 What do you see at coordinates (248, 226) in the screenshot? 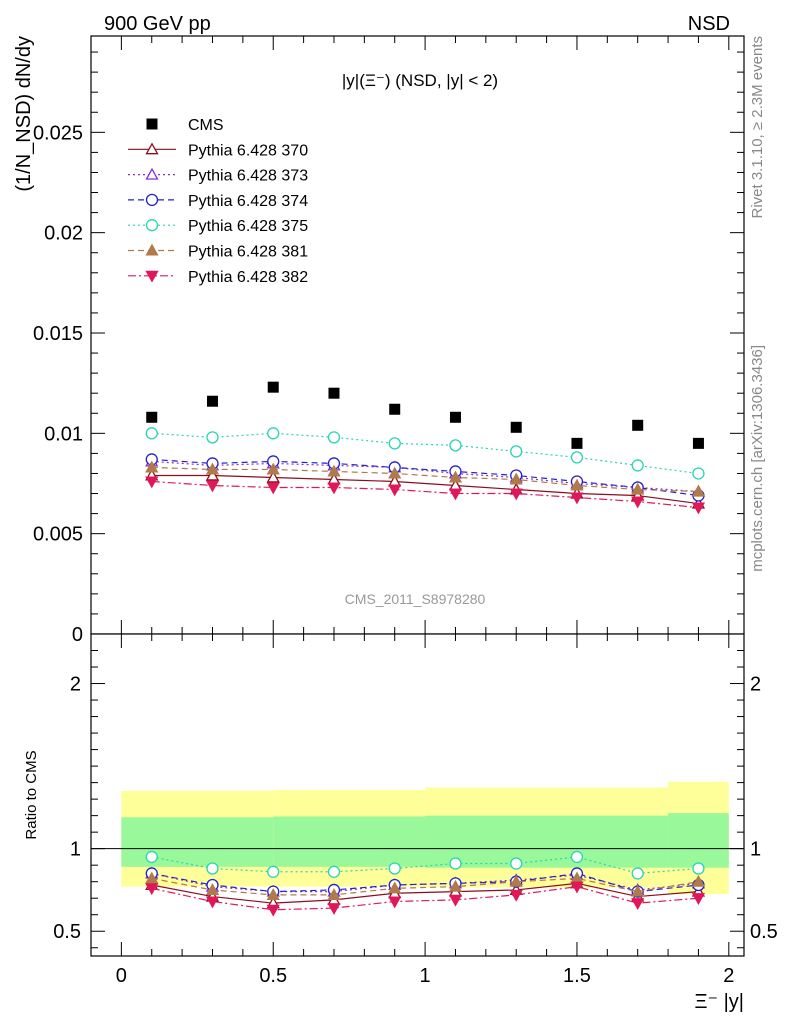
I see `legend-label: Pythia 6.428 375` at bounding box center [248, 226].